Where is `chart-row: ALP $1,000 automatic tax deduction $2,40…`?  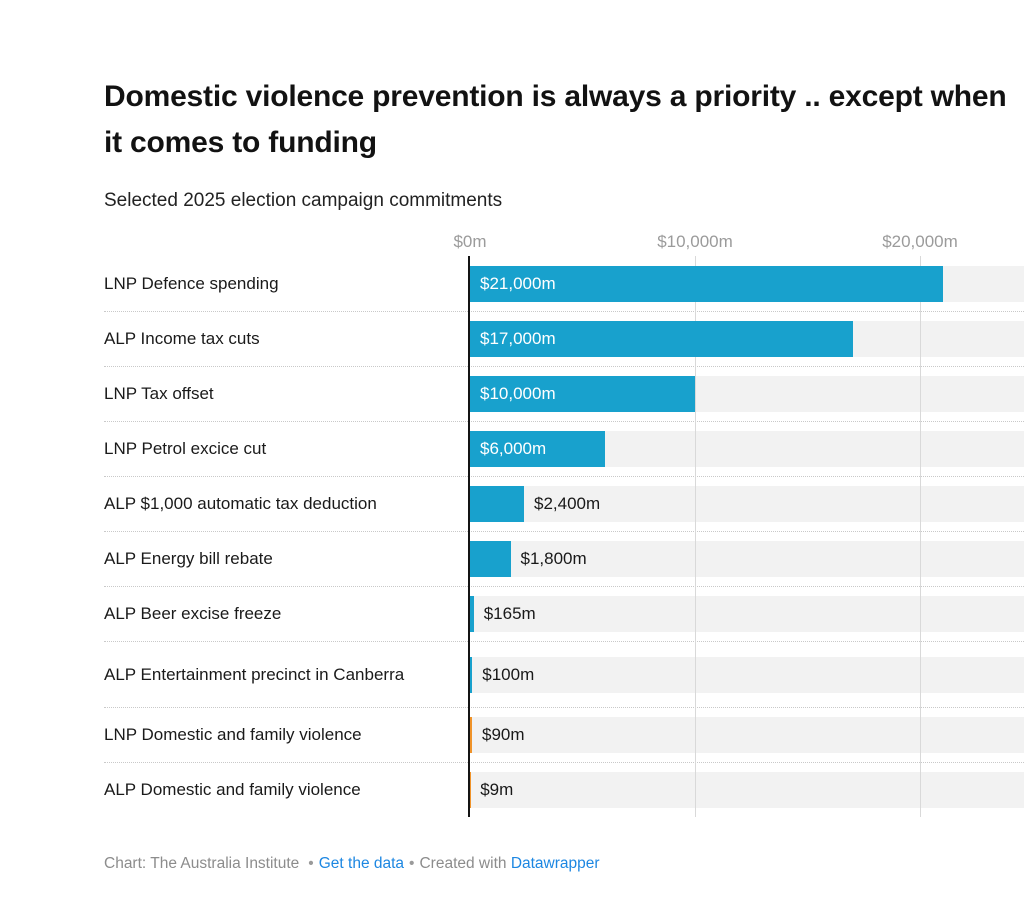 chart-row: ALP $1,000 automatic tax deduction $2,40… is located at coordinates (564, 503).